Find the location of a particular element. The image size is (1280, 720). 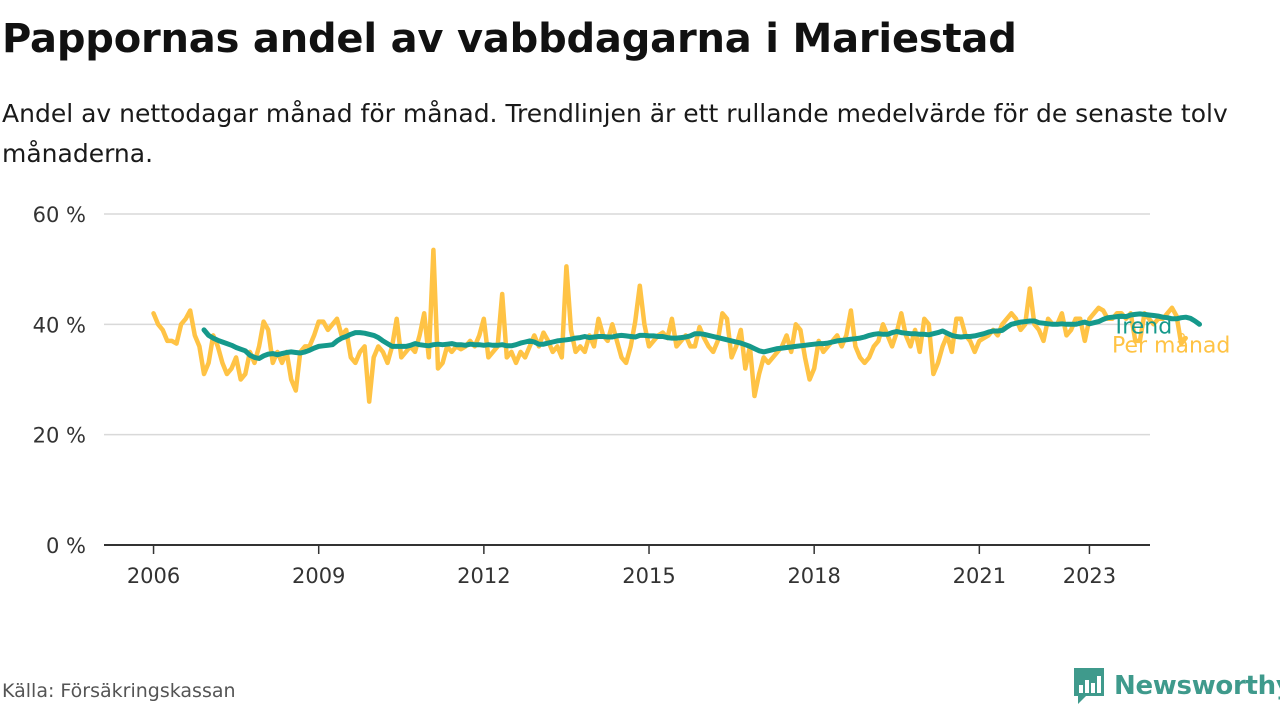

y-tick-label: 20 % is located at coordinates (59, 436).